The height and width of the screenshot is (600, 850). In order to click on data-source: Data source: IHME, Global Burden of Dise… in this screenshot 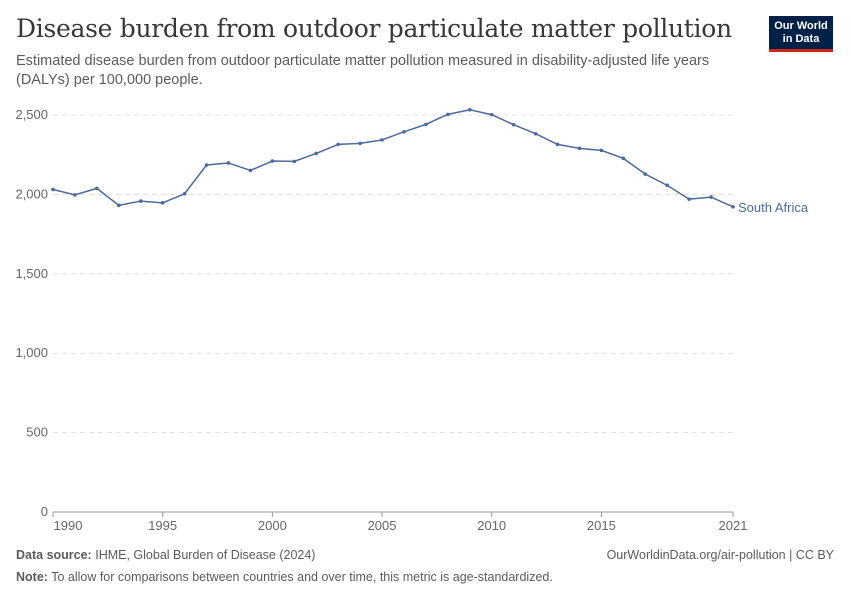, I will do `click(166, 555)`.